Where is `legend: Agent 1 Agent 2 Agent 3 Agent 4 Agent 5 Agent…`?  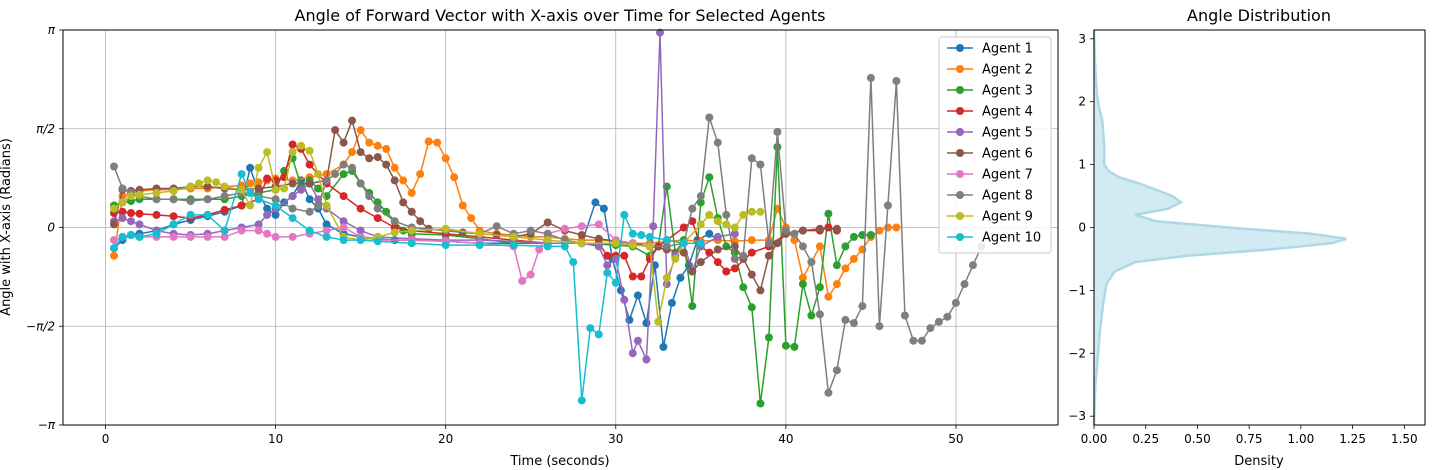
legend: Agent 1 Agent 2 Agent 3 Agent 4 Agent 5 Agent… is located at coordinates (995, 145).